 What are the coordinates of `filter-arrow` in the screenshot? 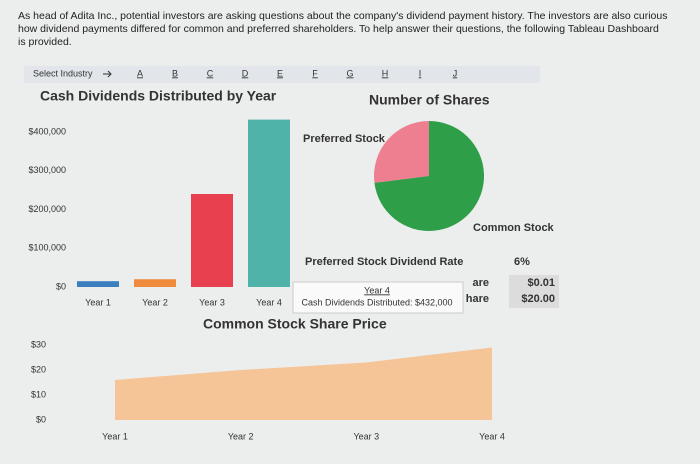 It's located at (107, 74).